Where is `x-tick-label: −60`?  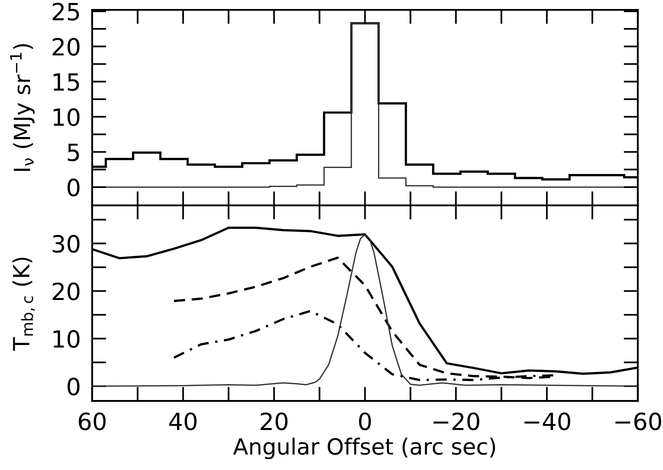
x-tick-label: −60 is located at coordinates (638, 421).